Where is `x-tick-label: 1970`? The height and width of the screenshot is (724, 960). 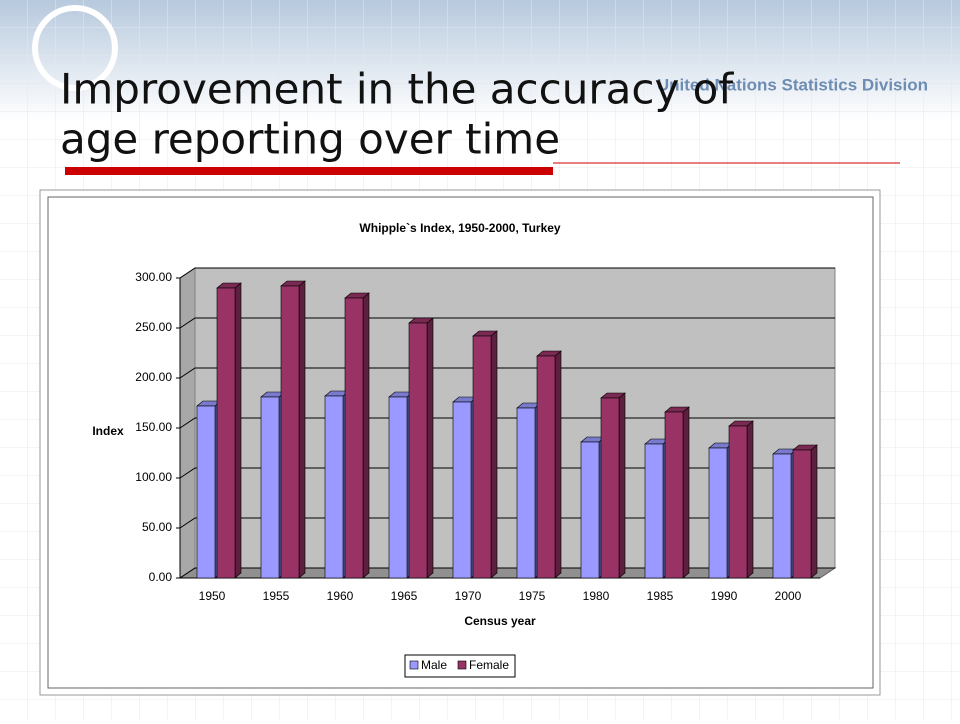
x-tick-label: 1970 is located at coordinates (468, 596).